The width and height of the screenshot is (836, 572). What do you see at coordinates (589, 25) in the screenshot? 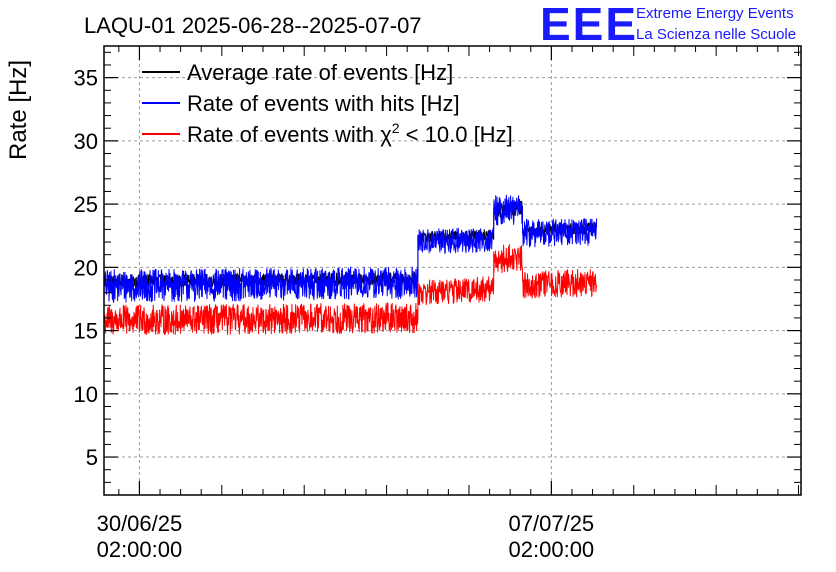
I see `eee-logo: EEE` at bounding box center [589, 25].